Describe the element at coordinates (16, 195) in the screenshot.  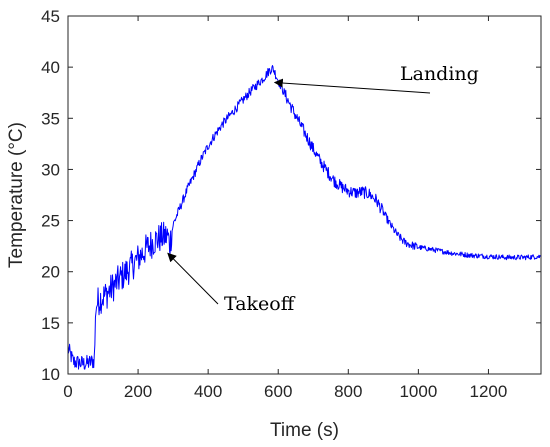
I see `y-axis-label: Temperature (°C)` at that location.